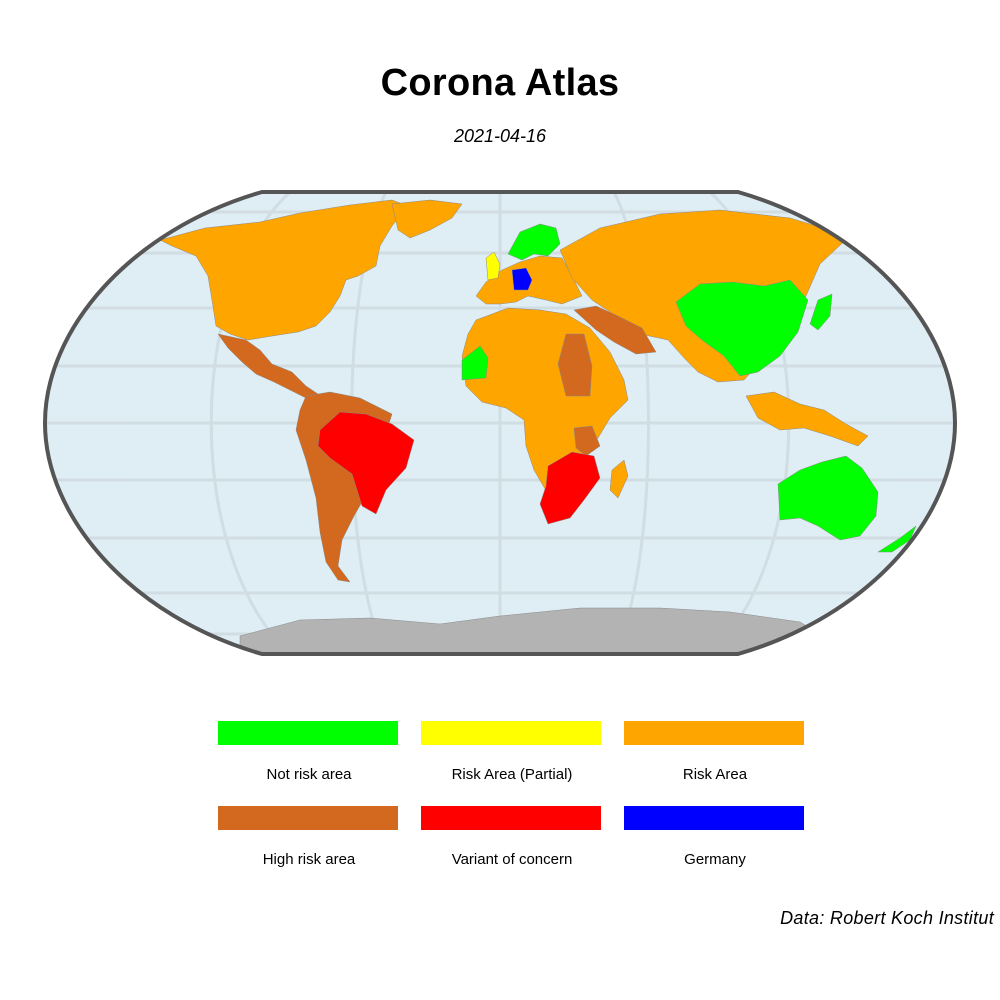  What do you see at coordinates (309, 752) in the screenshot?
I see `legend-item-not-risk-area: Not risk area` at bounding box center [309, 752].